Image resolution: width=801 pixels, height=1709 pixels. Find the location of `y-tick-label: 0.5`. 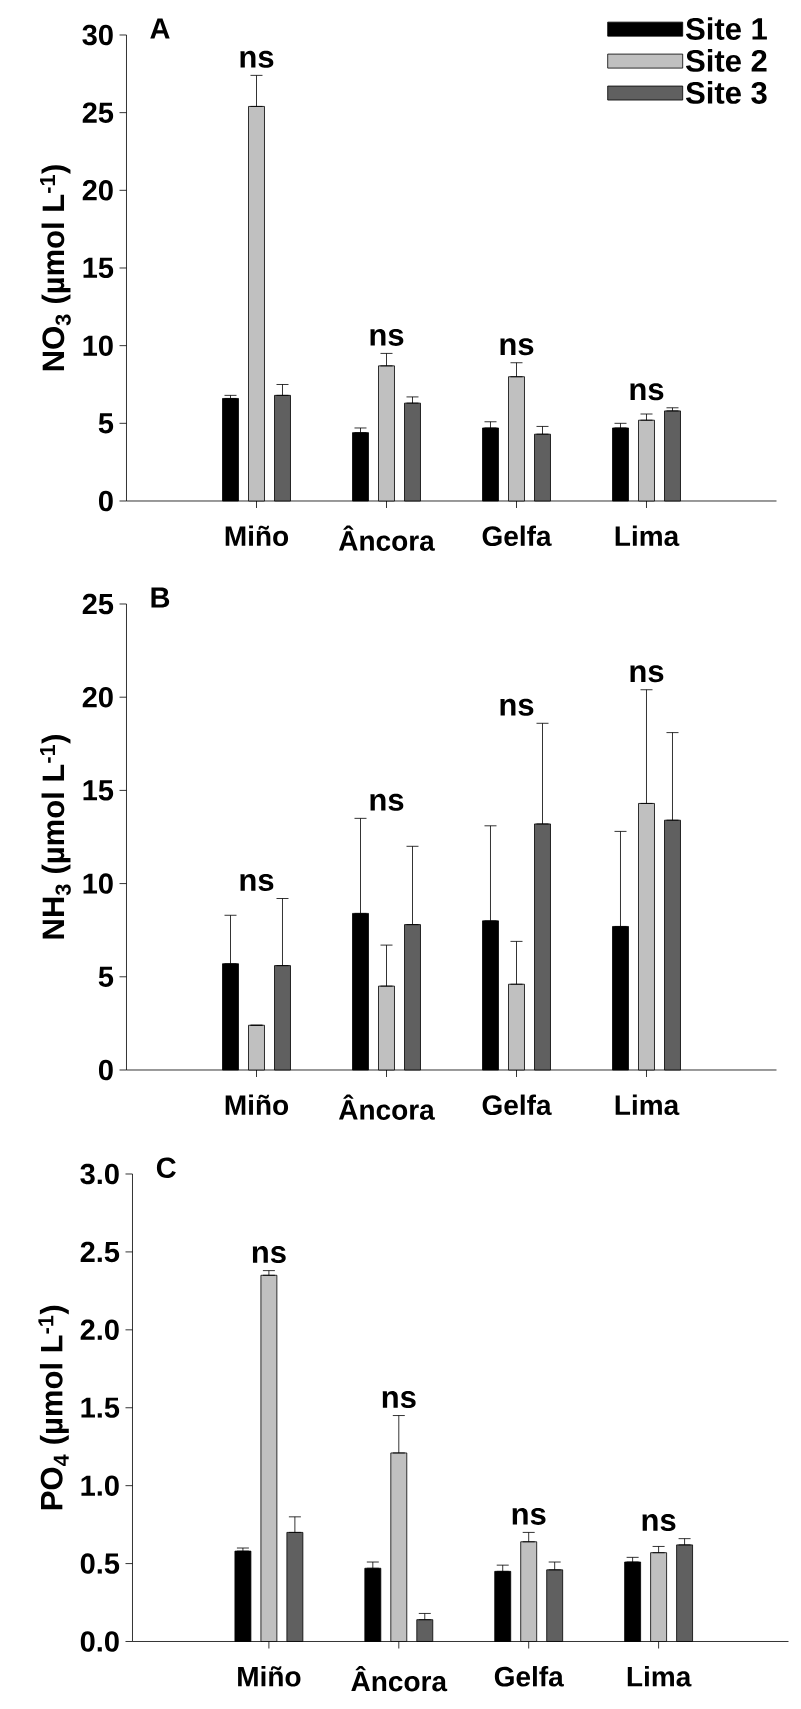

y-tick-label: 0.5 is located at coordinates (100, 1563).